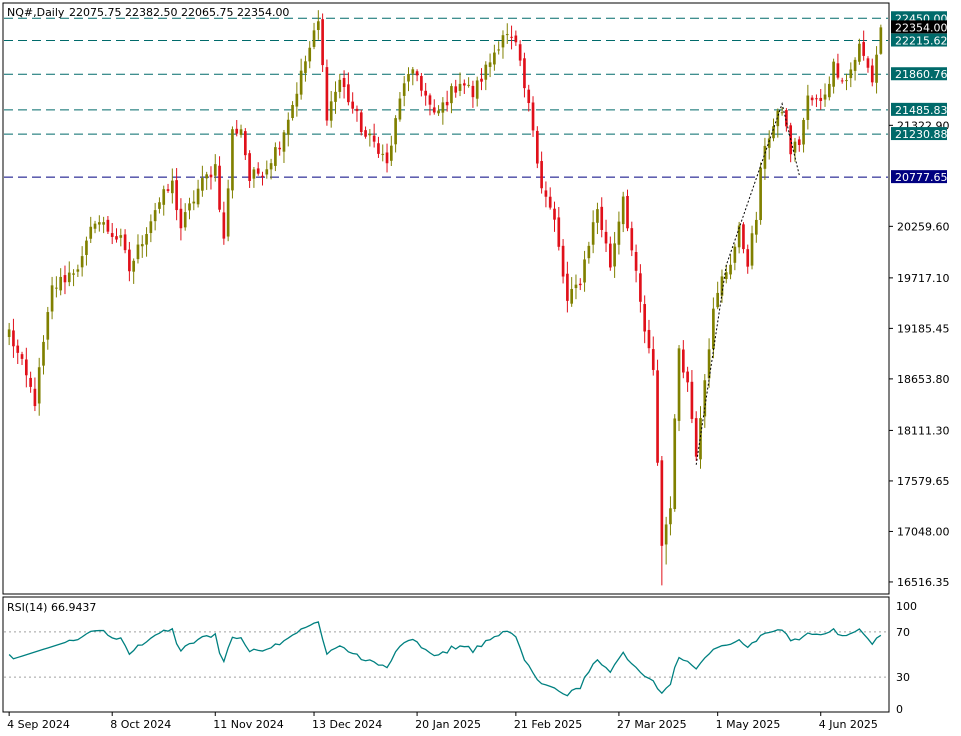 The height and width of the screenshot is (736, 961). Describe the element at coordinates (921, 41) in the screenshot. I see `level-price-label: 22215.62` at that location.